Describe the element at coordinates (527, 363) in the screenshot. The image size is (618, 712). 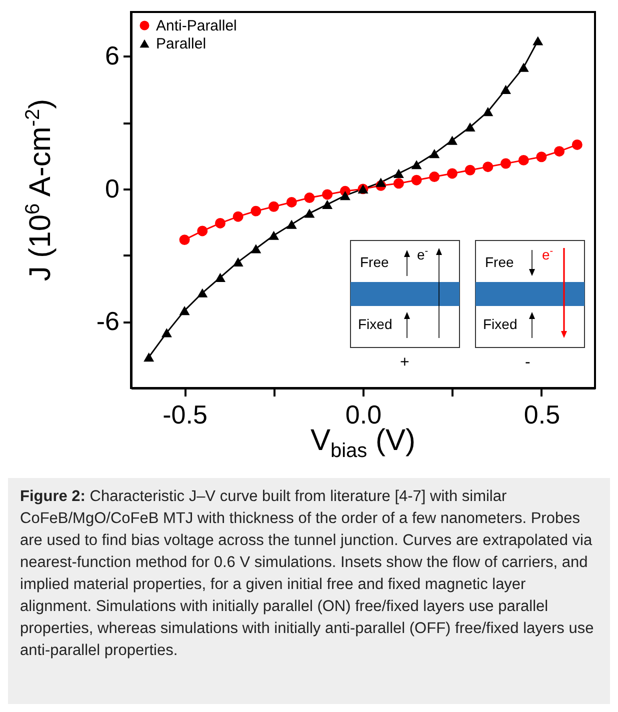
I see `annotation: -` at that location.